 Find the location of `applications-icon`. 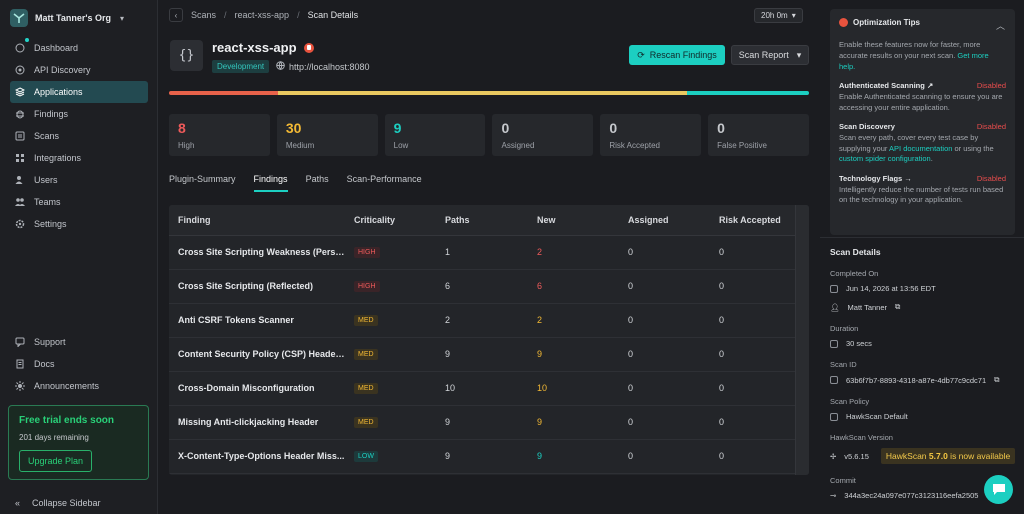

applications-icon is located at coordinates (20, 92).